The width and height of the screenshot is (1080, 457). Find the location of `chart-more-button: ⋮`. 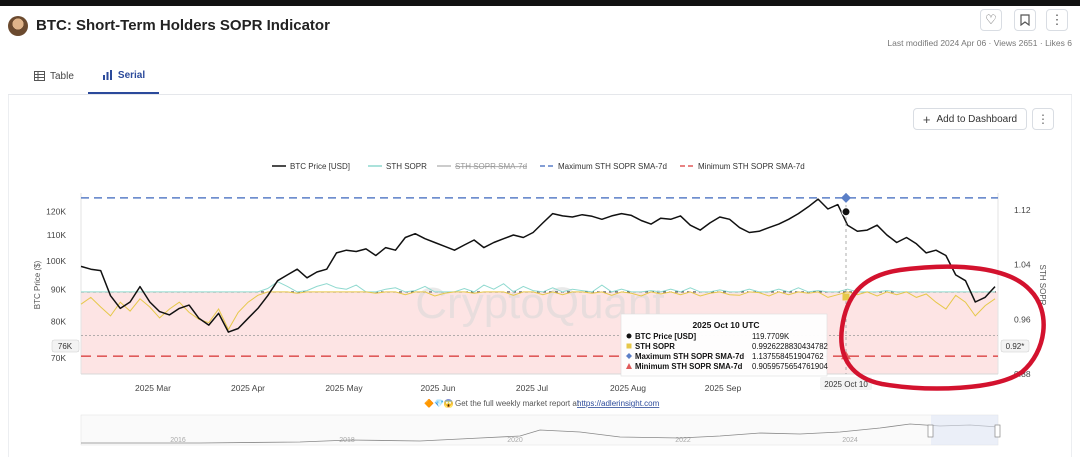

chart-more-button: ⋮ is located at coordinates (1043, 119).